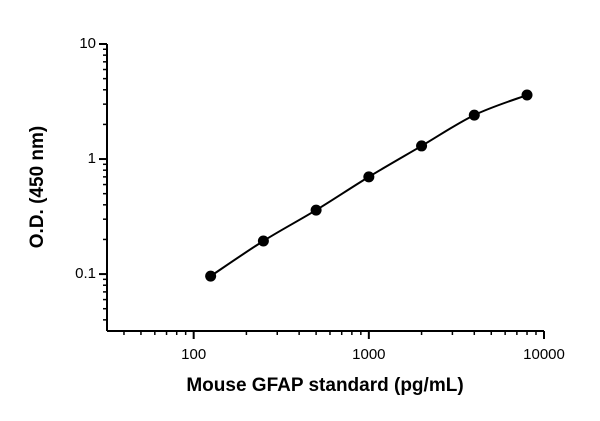  I want to click on y-tick-label: 0.1, so click(85, 273).